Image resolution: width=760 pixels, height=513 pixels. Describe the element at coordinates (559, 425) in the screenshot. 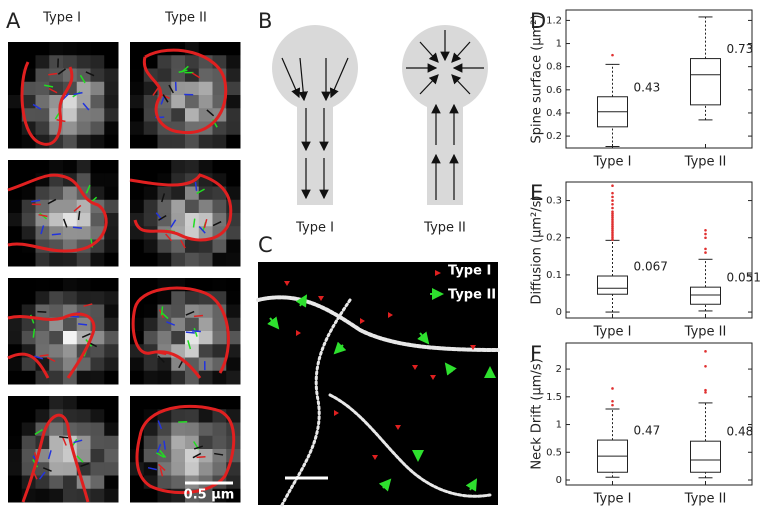

I see `y-tick-label: 1` at that location.